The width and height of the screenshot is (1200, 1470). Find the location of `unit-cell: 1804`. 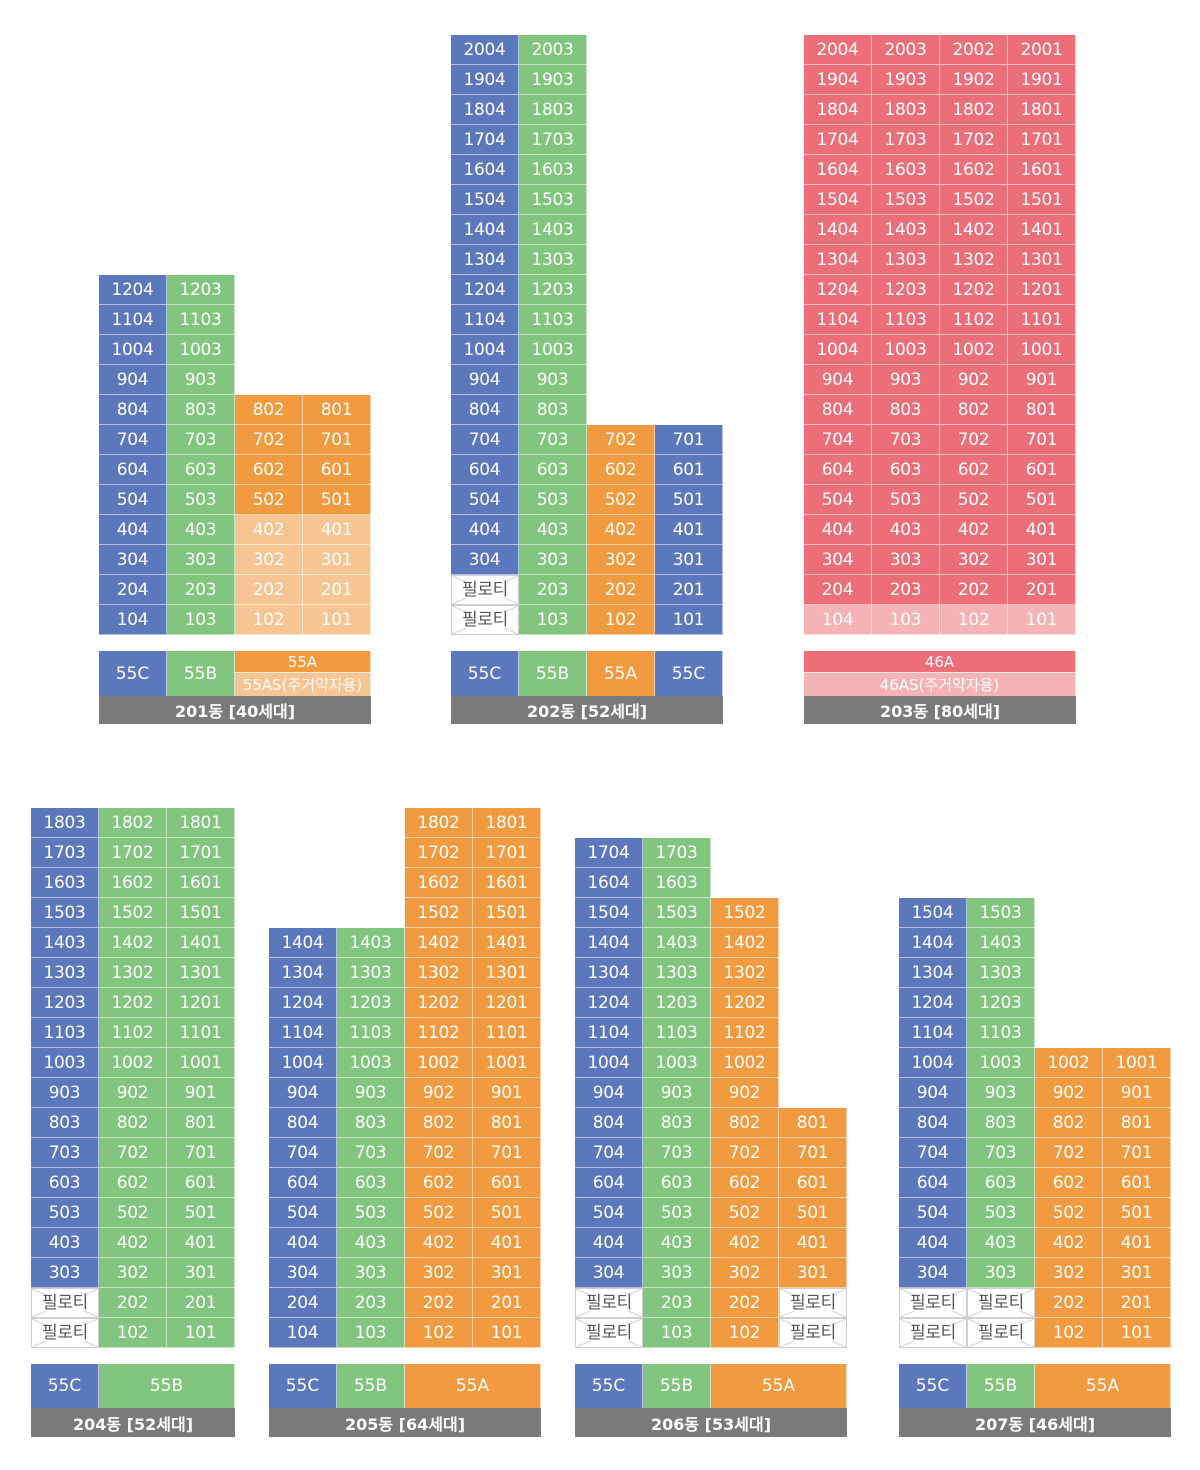

unit-cell: 1804 is located at coordinates (485, 110).